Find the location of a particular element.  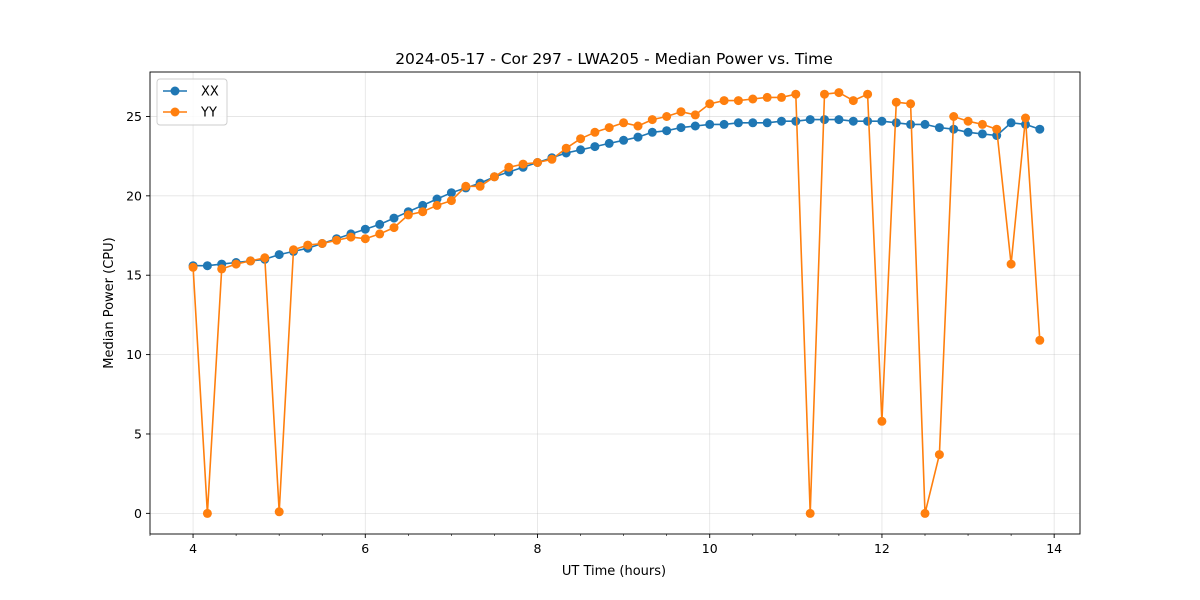

x-tick-label: 12 is located at coordinates (882, 548).